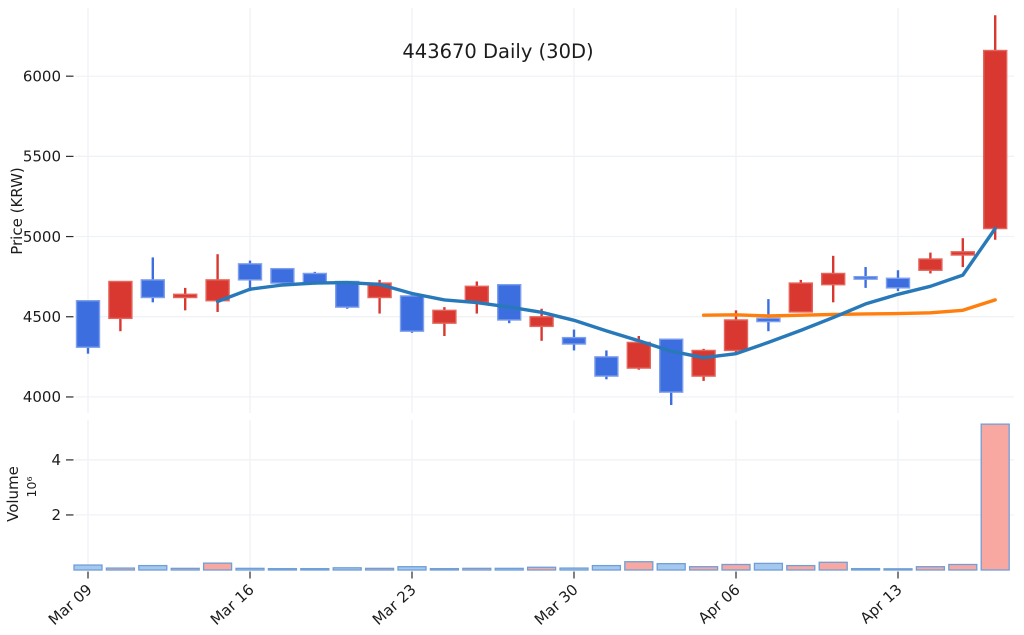 Image resolution: width=1024 pixels, height=635 pixels. What do you see at coordinates (56, 515) in the screenshot?
I see `volume-tick-label: 2` at bounding box center [56, 515].